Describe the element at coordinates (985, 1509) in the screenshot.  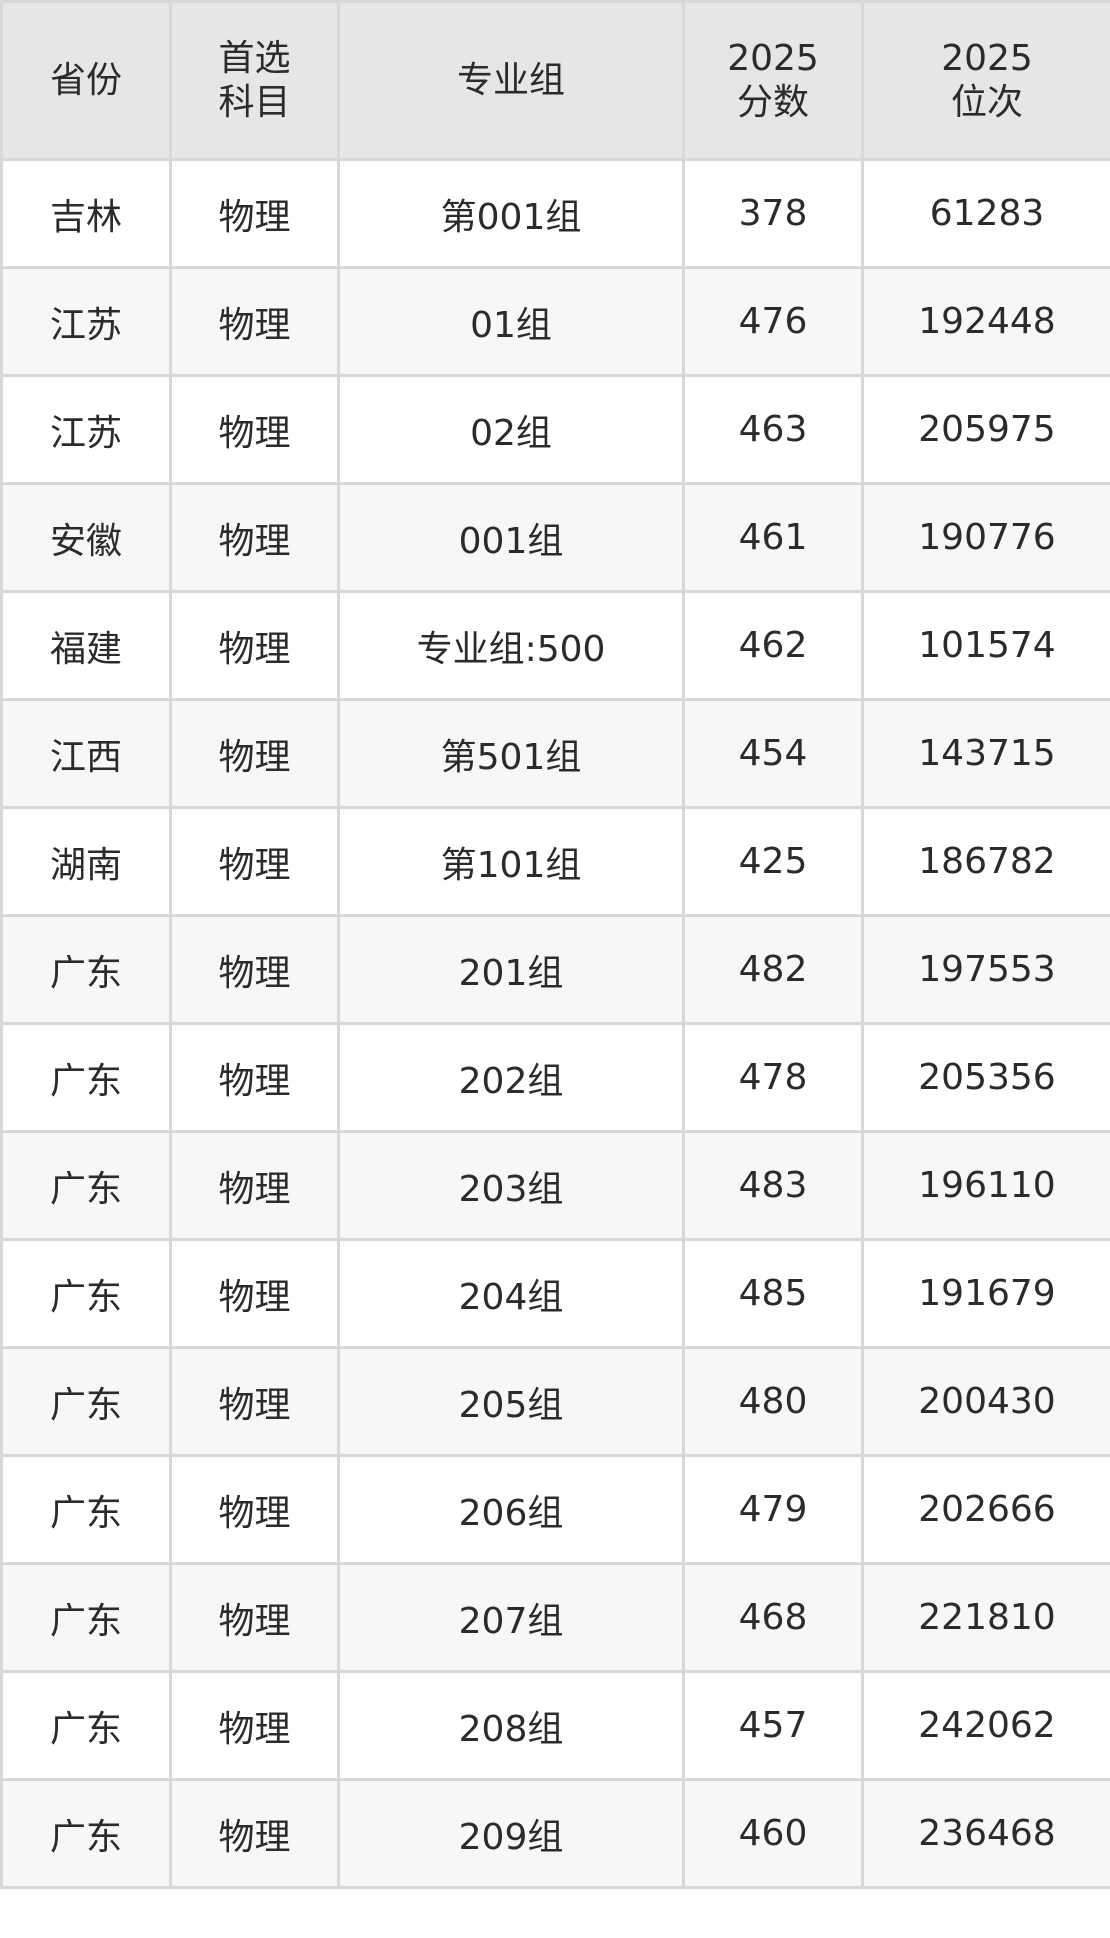
I see `cell-rank: 202666` at that location.